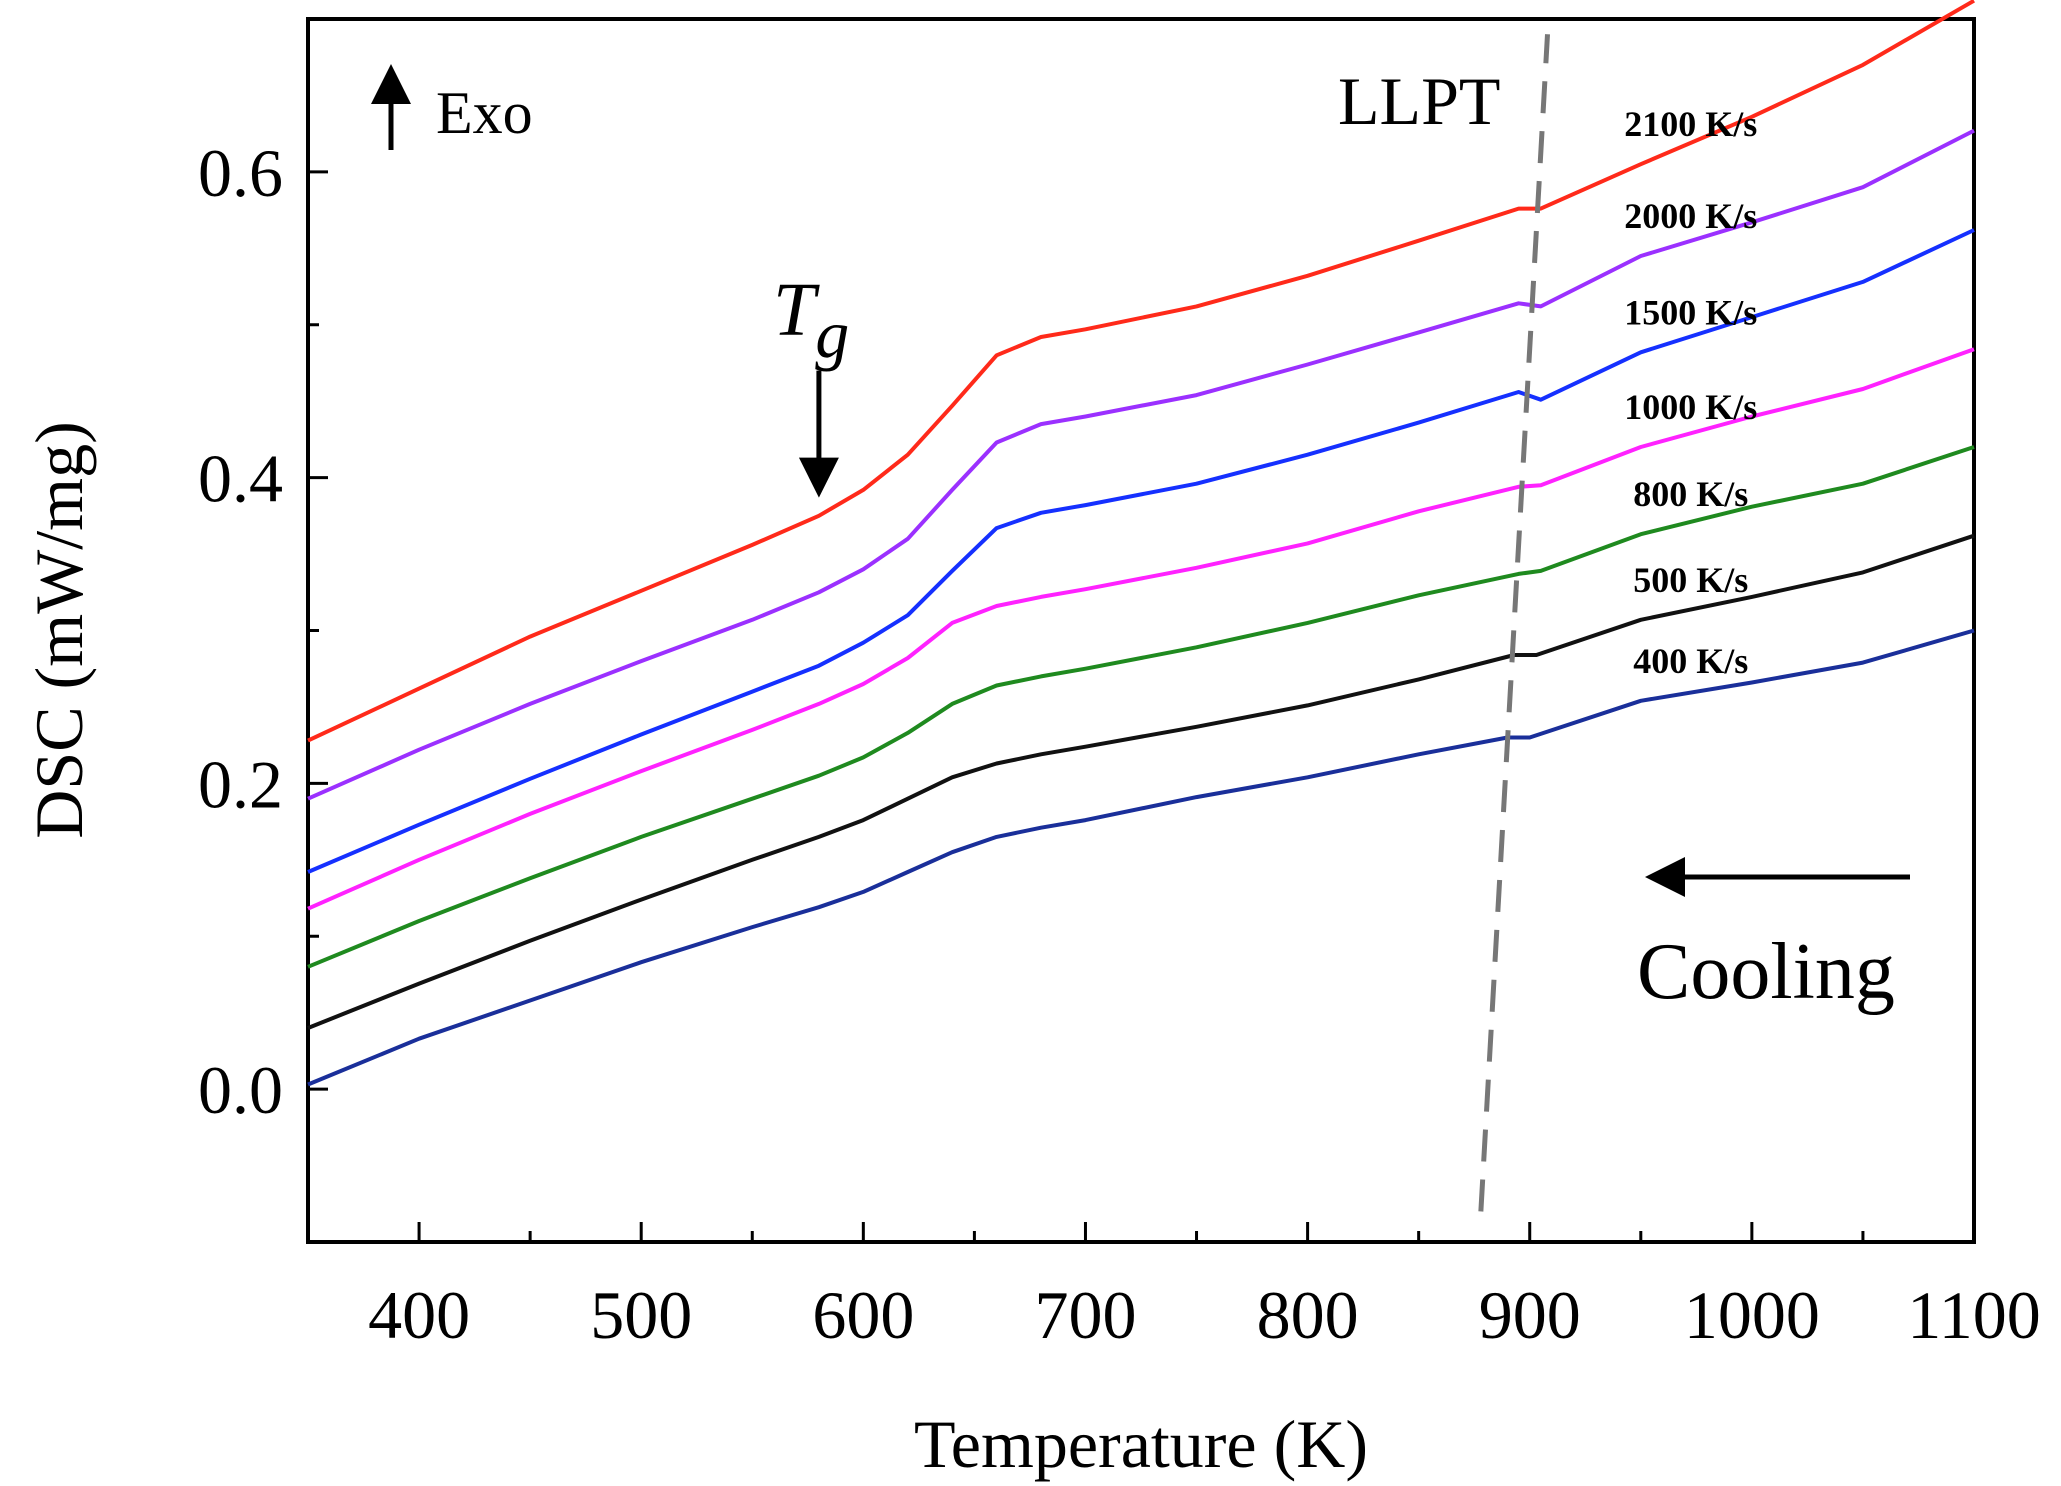 The height and width of the screenshot is (1486, 2061). What do you see at coordinates (641, 1315) in the screenshot?
I see `x-tick-label: 500` at bounding box center [641, 1315].